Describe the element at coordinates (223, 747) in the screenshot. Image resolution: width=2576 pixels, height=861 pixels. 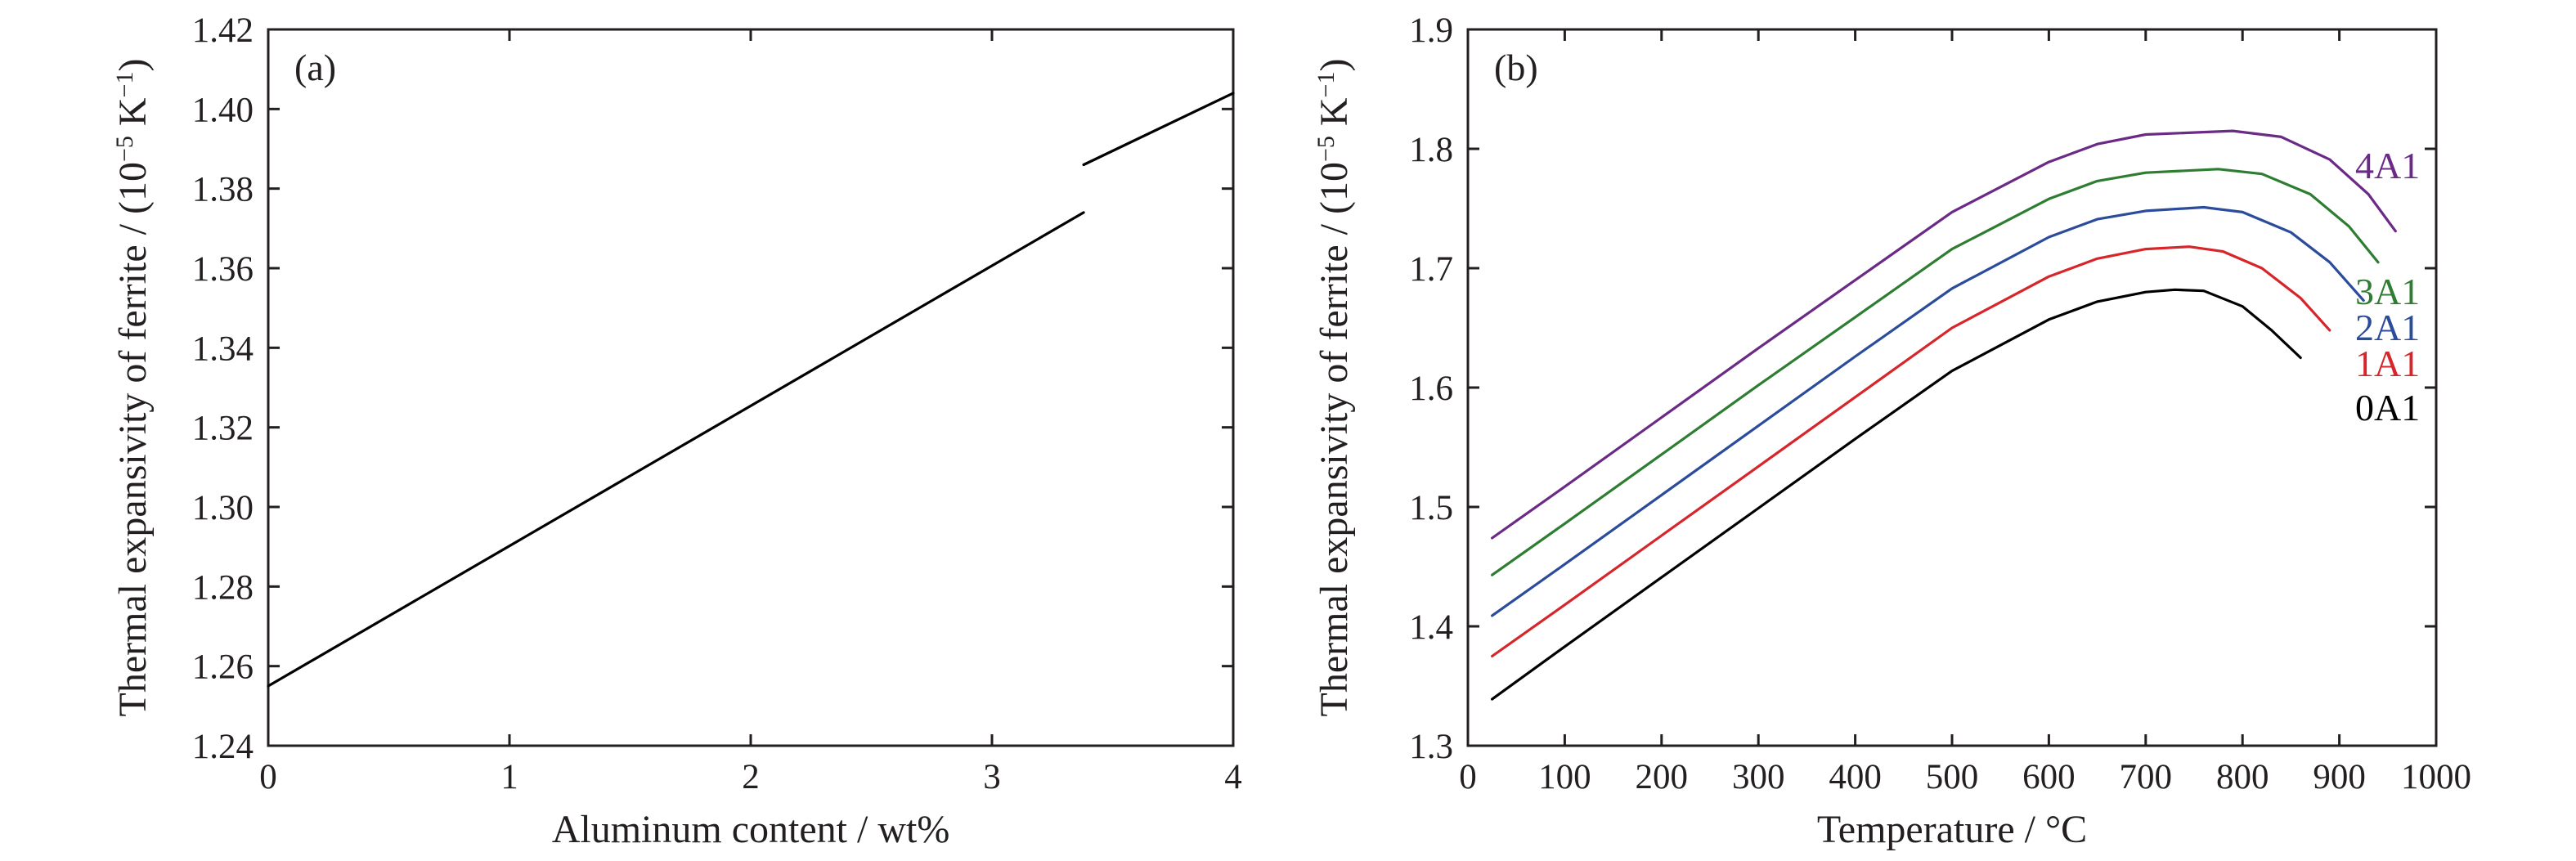
I see `y-tick-label: 1.24` at that location.